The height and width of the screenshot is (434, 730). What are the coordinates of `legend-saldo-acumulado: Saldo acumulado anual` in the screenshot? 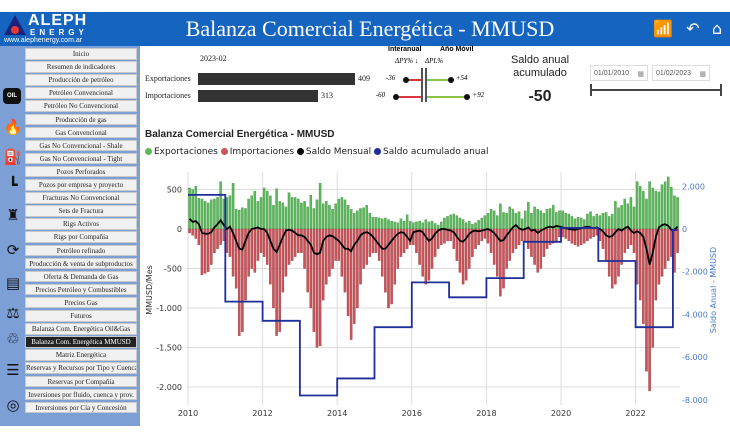 It's located at (431, 152).